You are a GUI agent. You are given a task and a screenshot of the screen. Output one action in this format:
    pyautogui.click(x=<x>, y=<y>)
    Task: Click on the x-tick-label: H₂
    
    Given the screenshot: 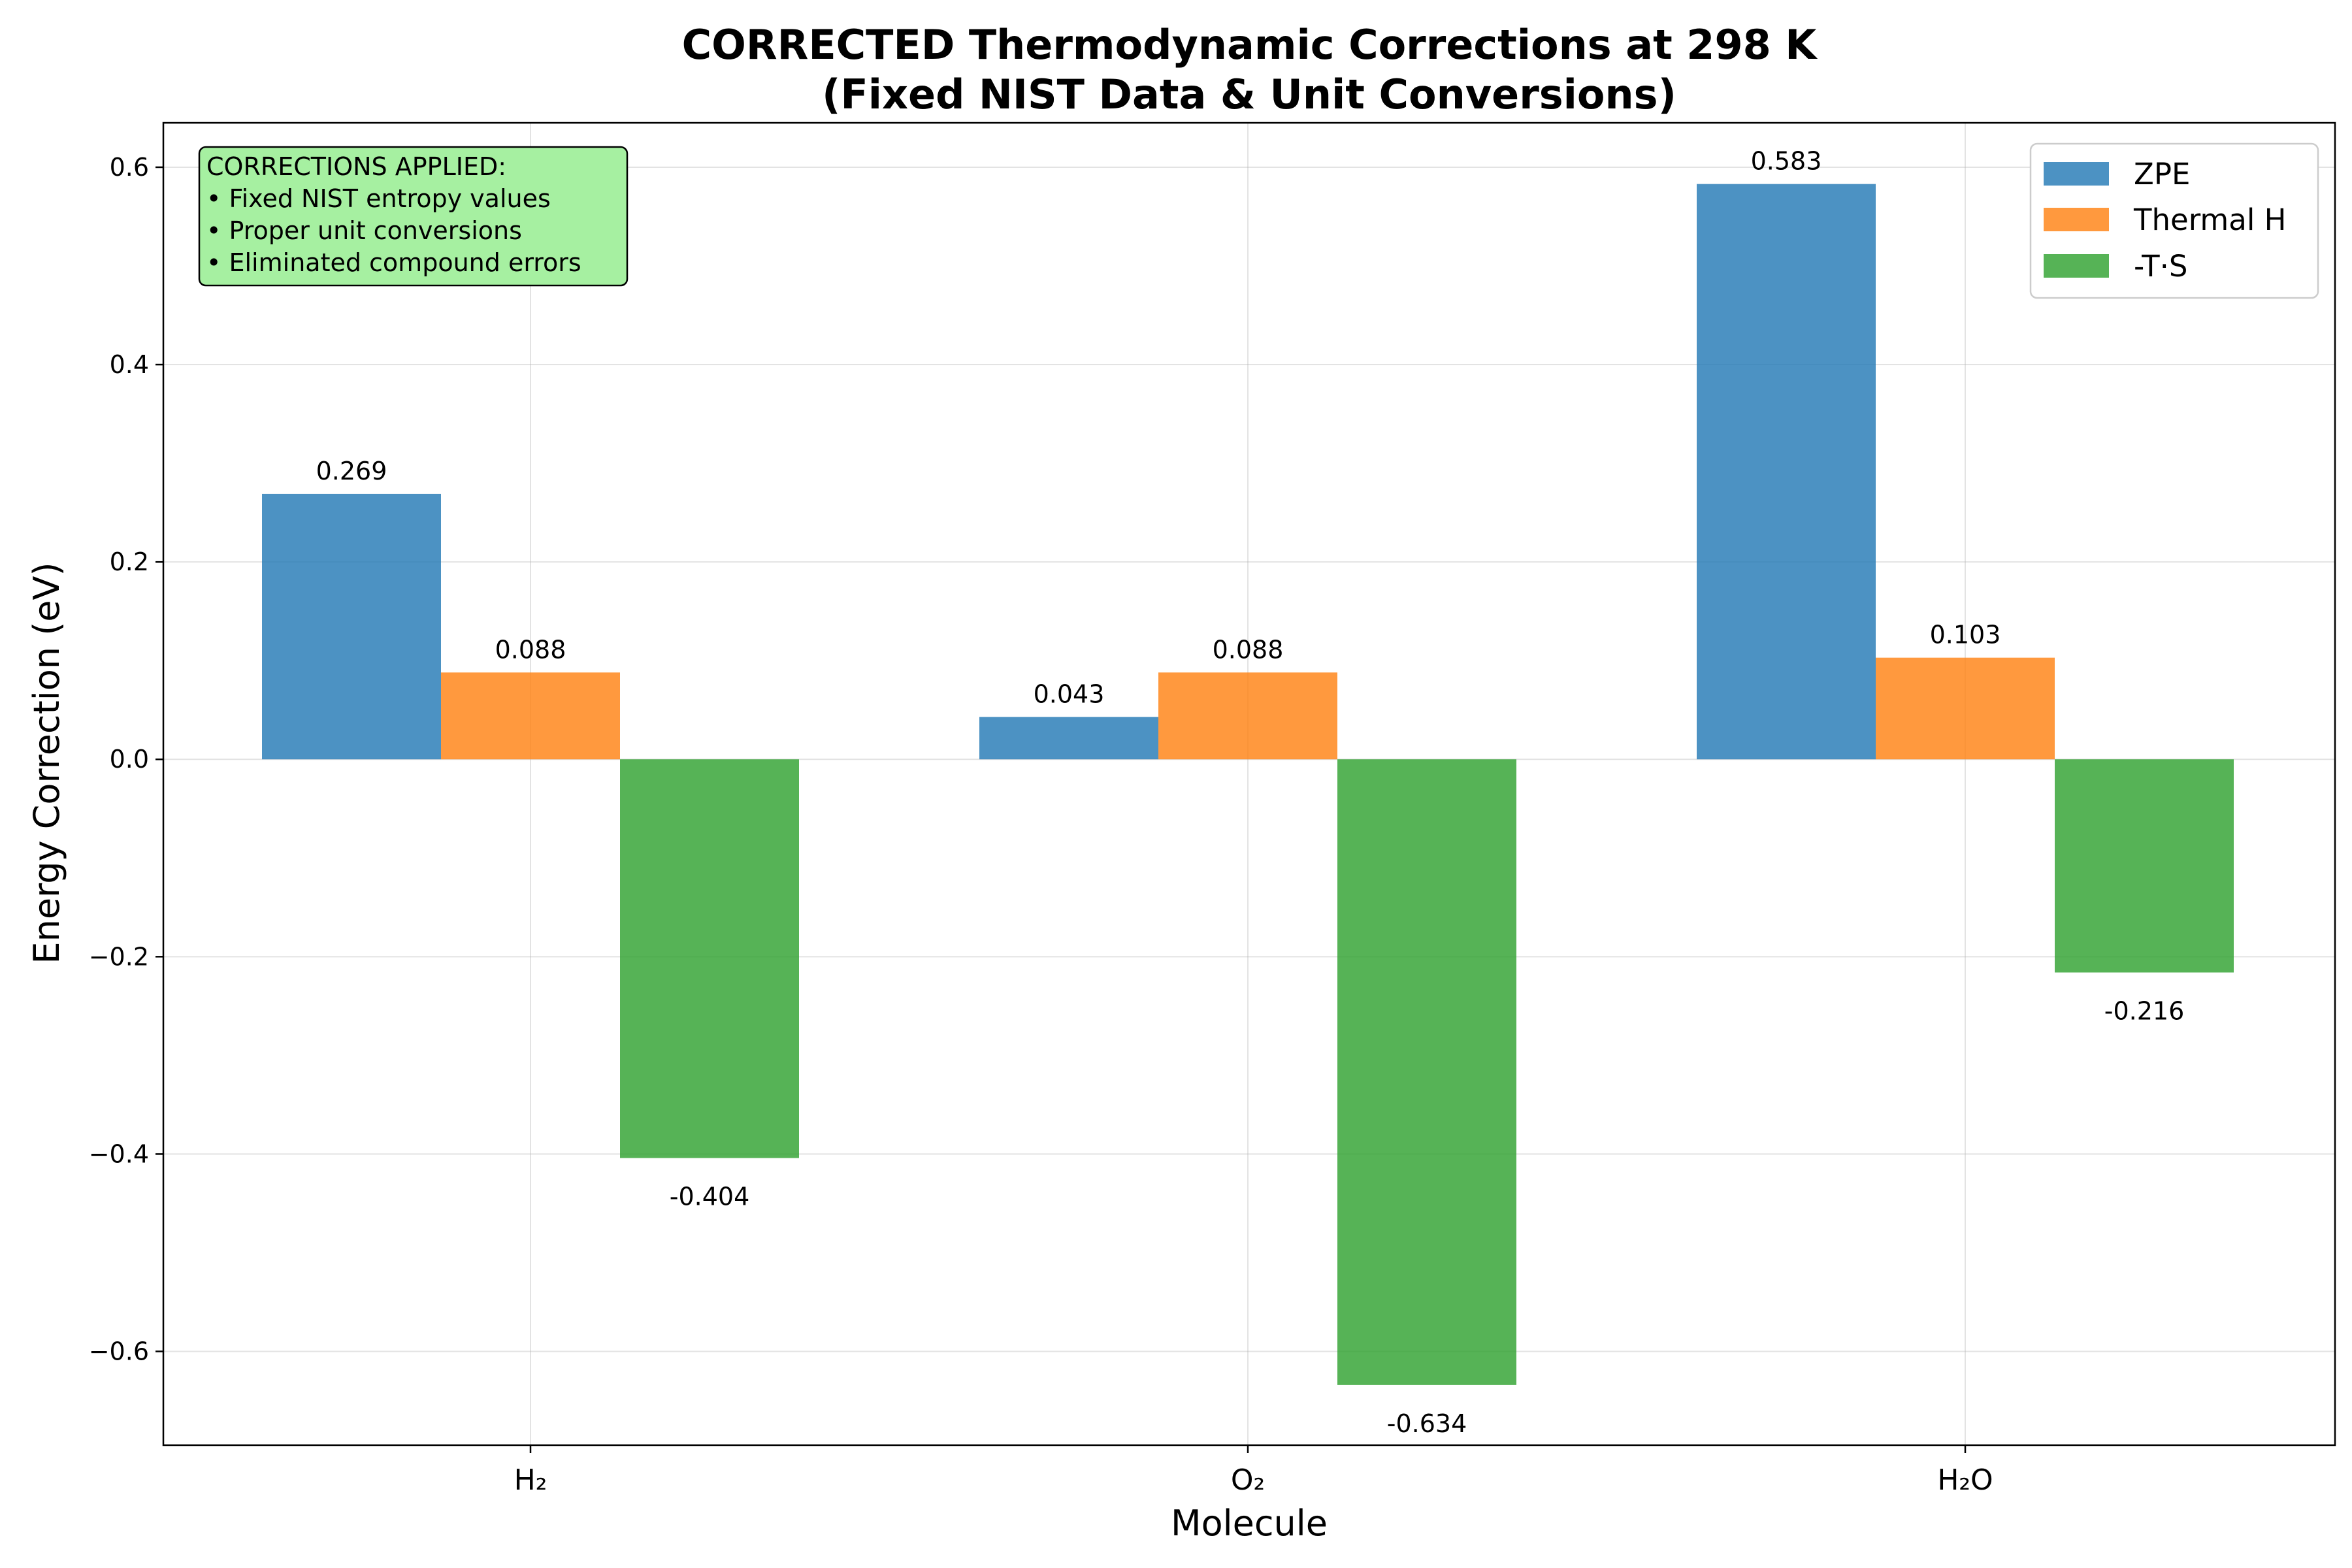 What is the action you would take?
    pyautogui.click(x=530, y=1480)
    